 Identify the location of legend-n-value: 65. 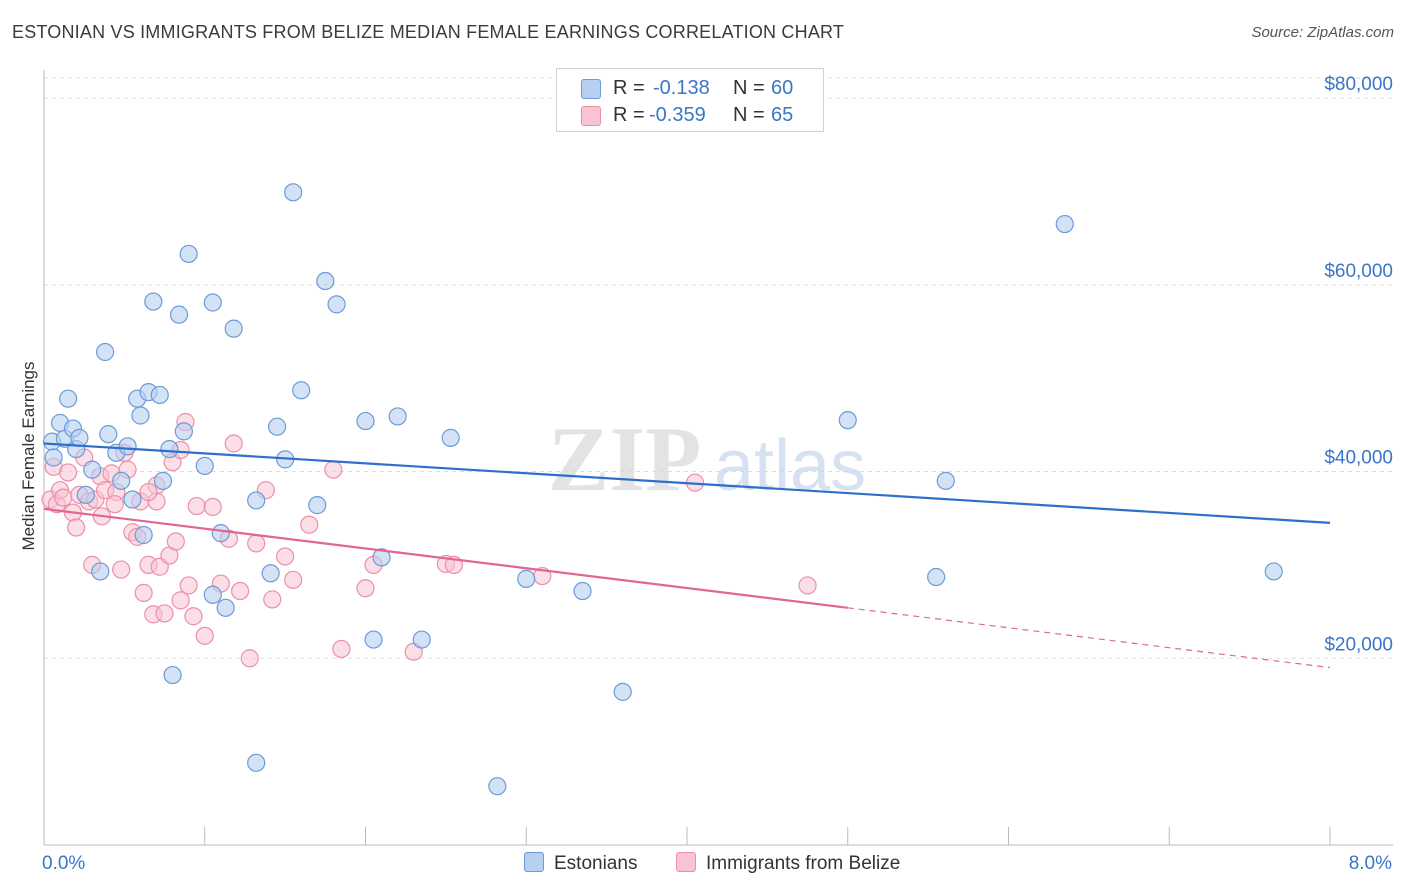
(782, 115).